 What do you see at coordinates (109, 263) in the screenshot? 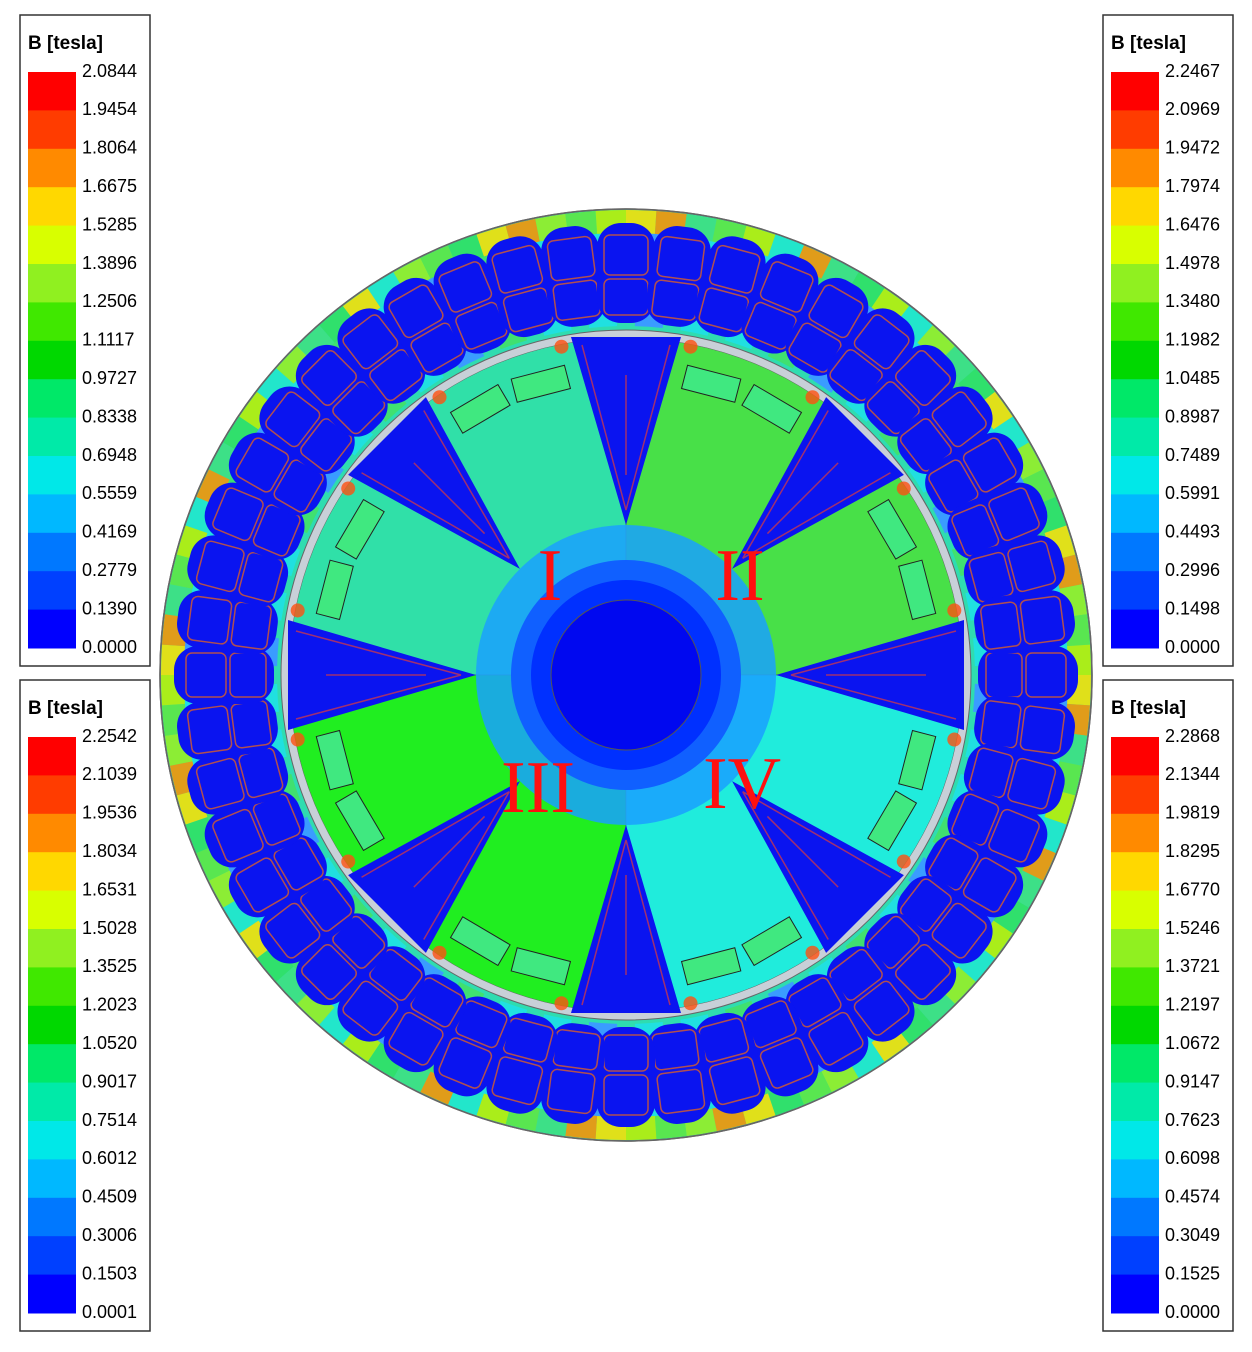
I see `legend-label: 1.3896` at bounding box center [109, 263].